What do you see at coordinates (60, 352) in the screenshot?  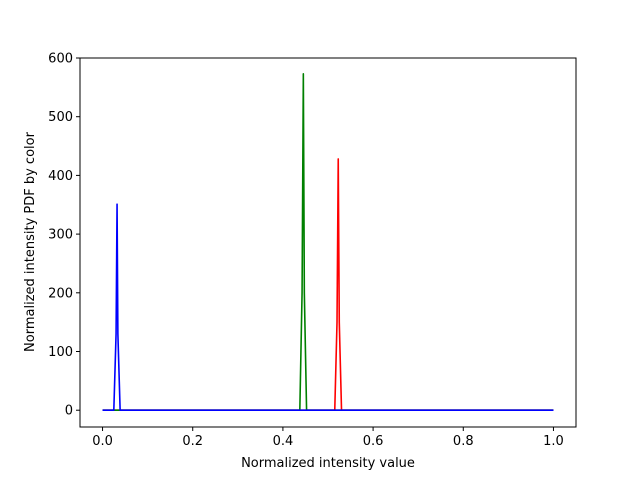 I see `y-tick-label: 100` at bounding box center [60, 352].